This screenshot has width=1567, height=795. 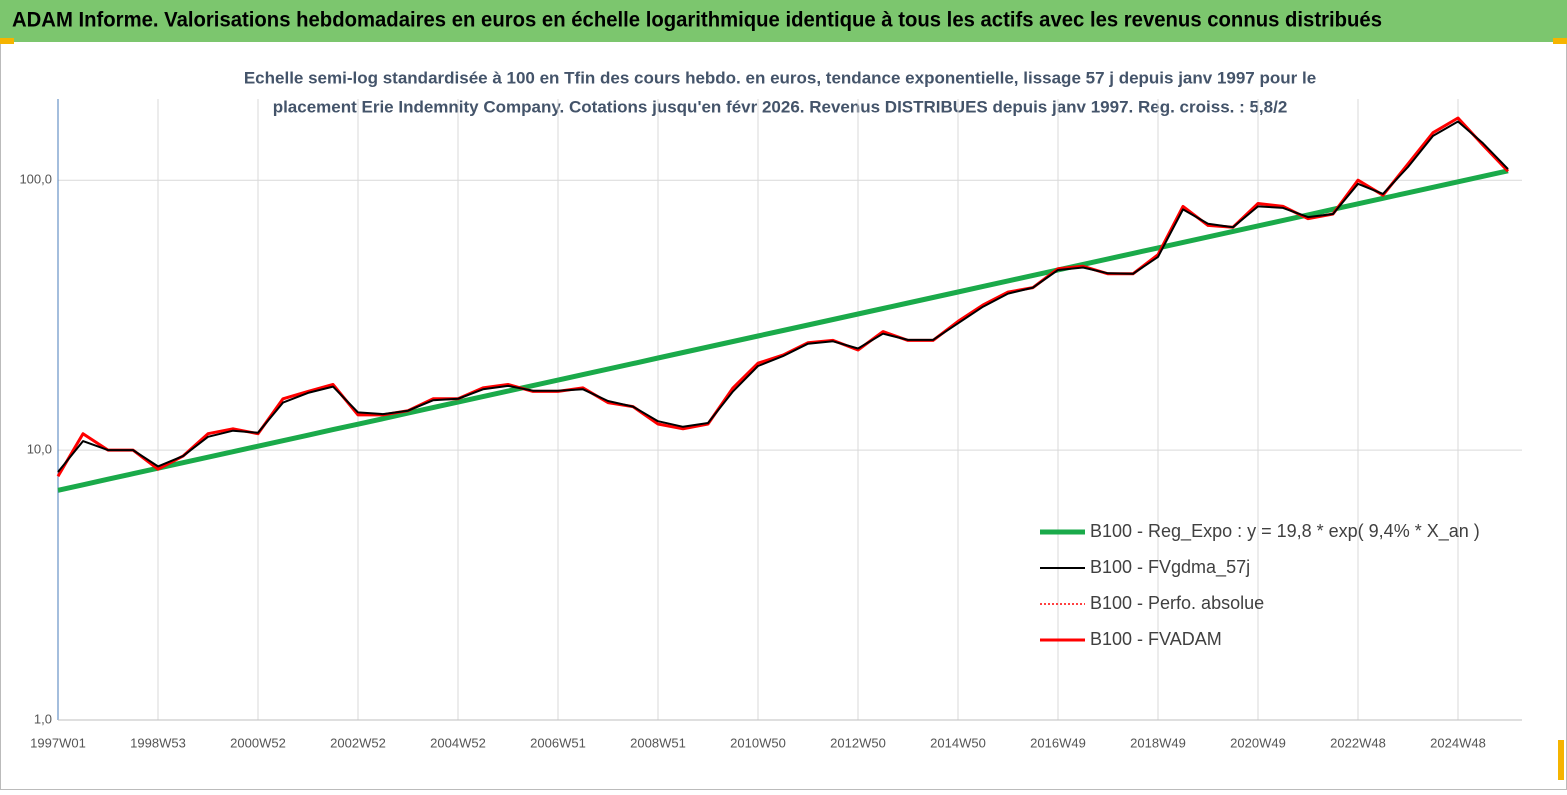 What do you see at coordinates (1177, 603) in the screenshot?
I see `legend-label: B100 - Perfo. absolue` at bounding box center [1177, 603].